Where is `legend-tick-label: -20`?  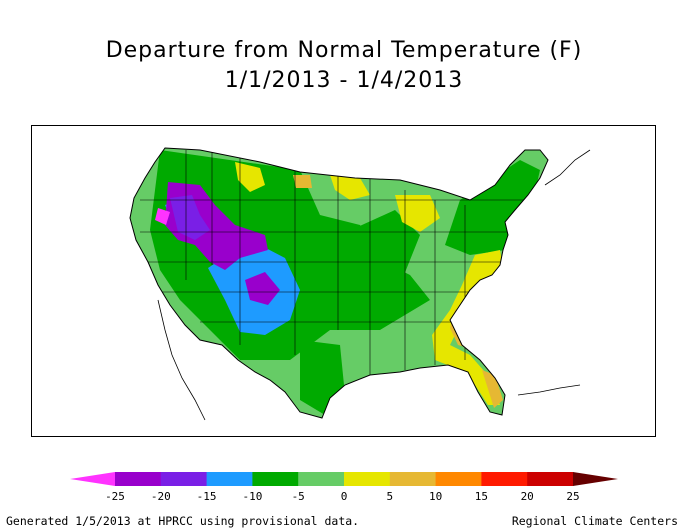
legend-tick-label: -20 is located at coordinates (161, 496).